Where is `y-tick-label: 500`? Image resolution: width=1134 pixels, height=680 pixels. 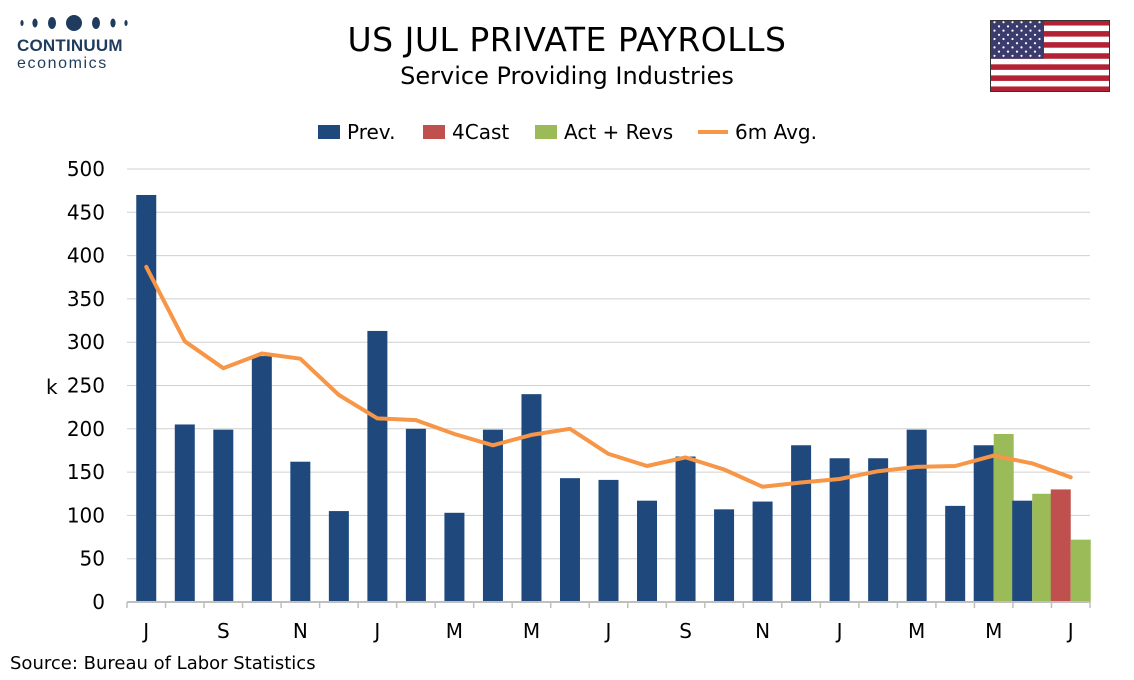 y-tick-label: 500 is located at coordinates (86, 169).